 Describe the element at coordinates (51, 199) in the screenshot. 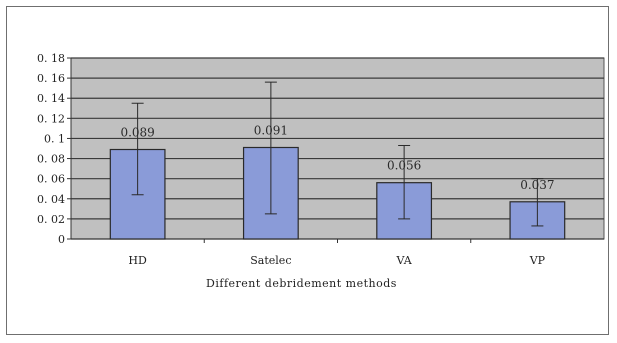

I see `y-tick-label: 0. 04` at that location.